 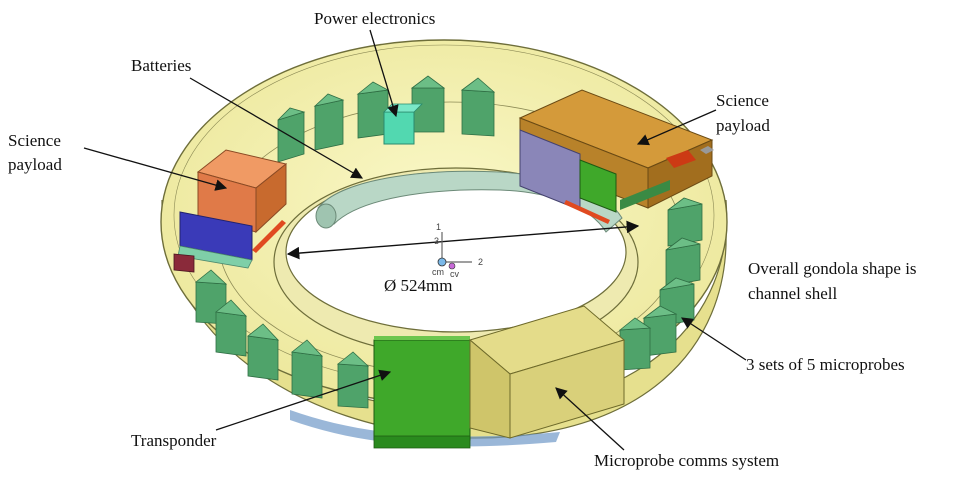 I want to click on arrow-transponder, so click(x=303, y=400).